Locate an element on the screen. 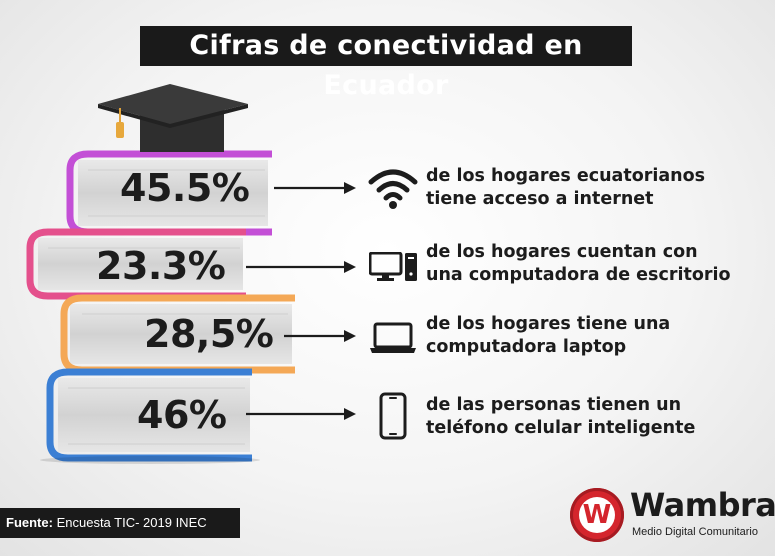  stat-description-line: computadora laptop is located at coordinates (526, 347).